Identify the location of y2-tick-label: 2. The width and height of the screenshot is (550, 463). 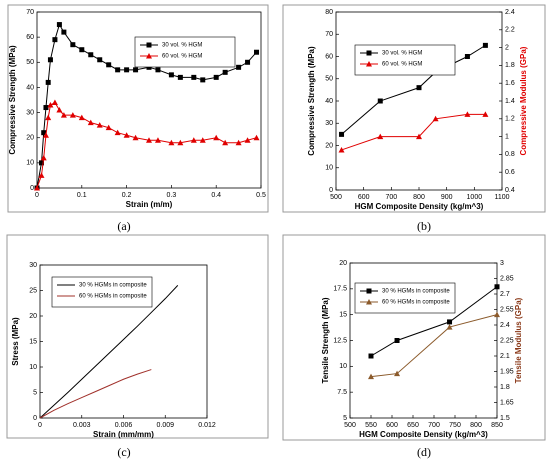
(507, 47).